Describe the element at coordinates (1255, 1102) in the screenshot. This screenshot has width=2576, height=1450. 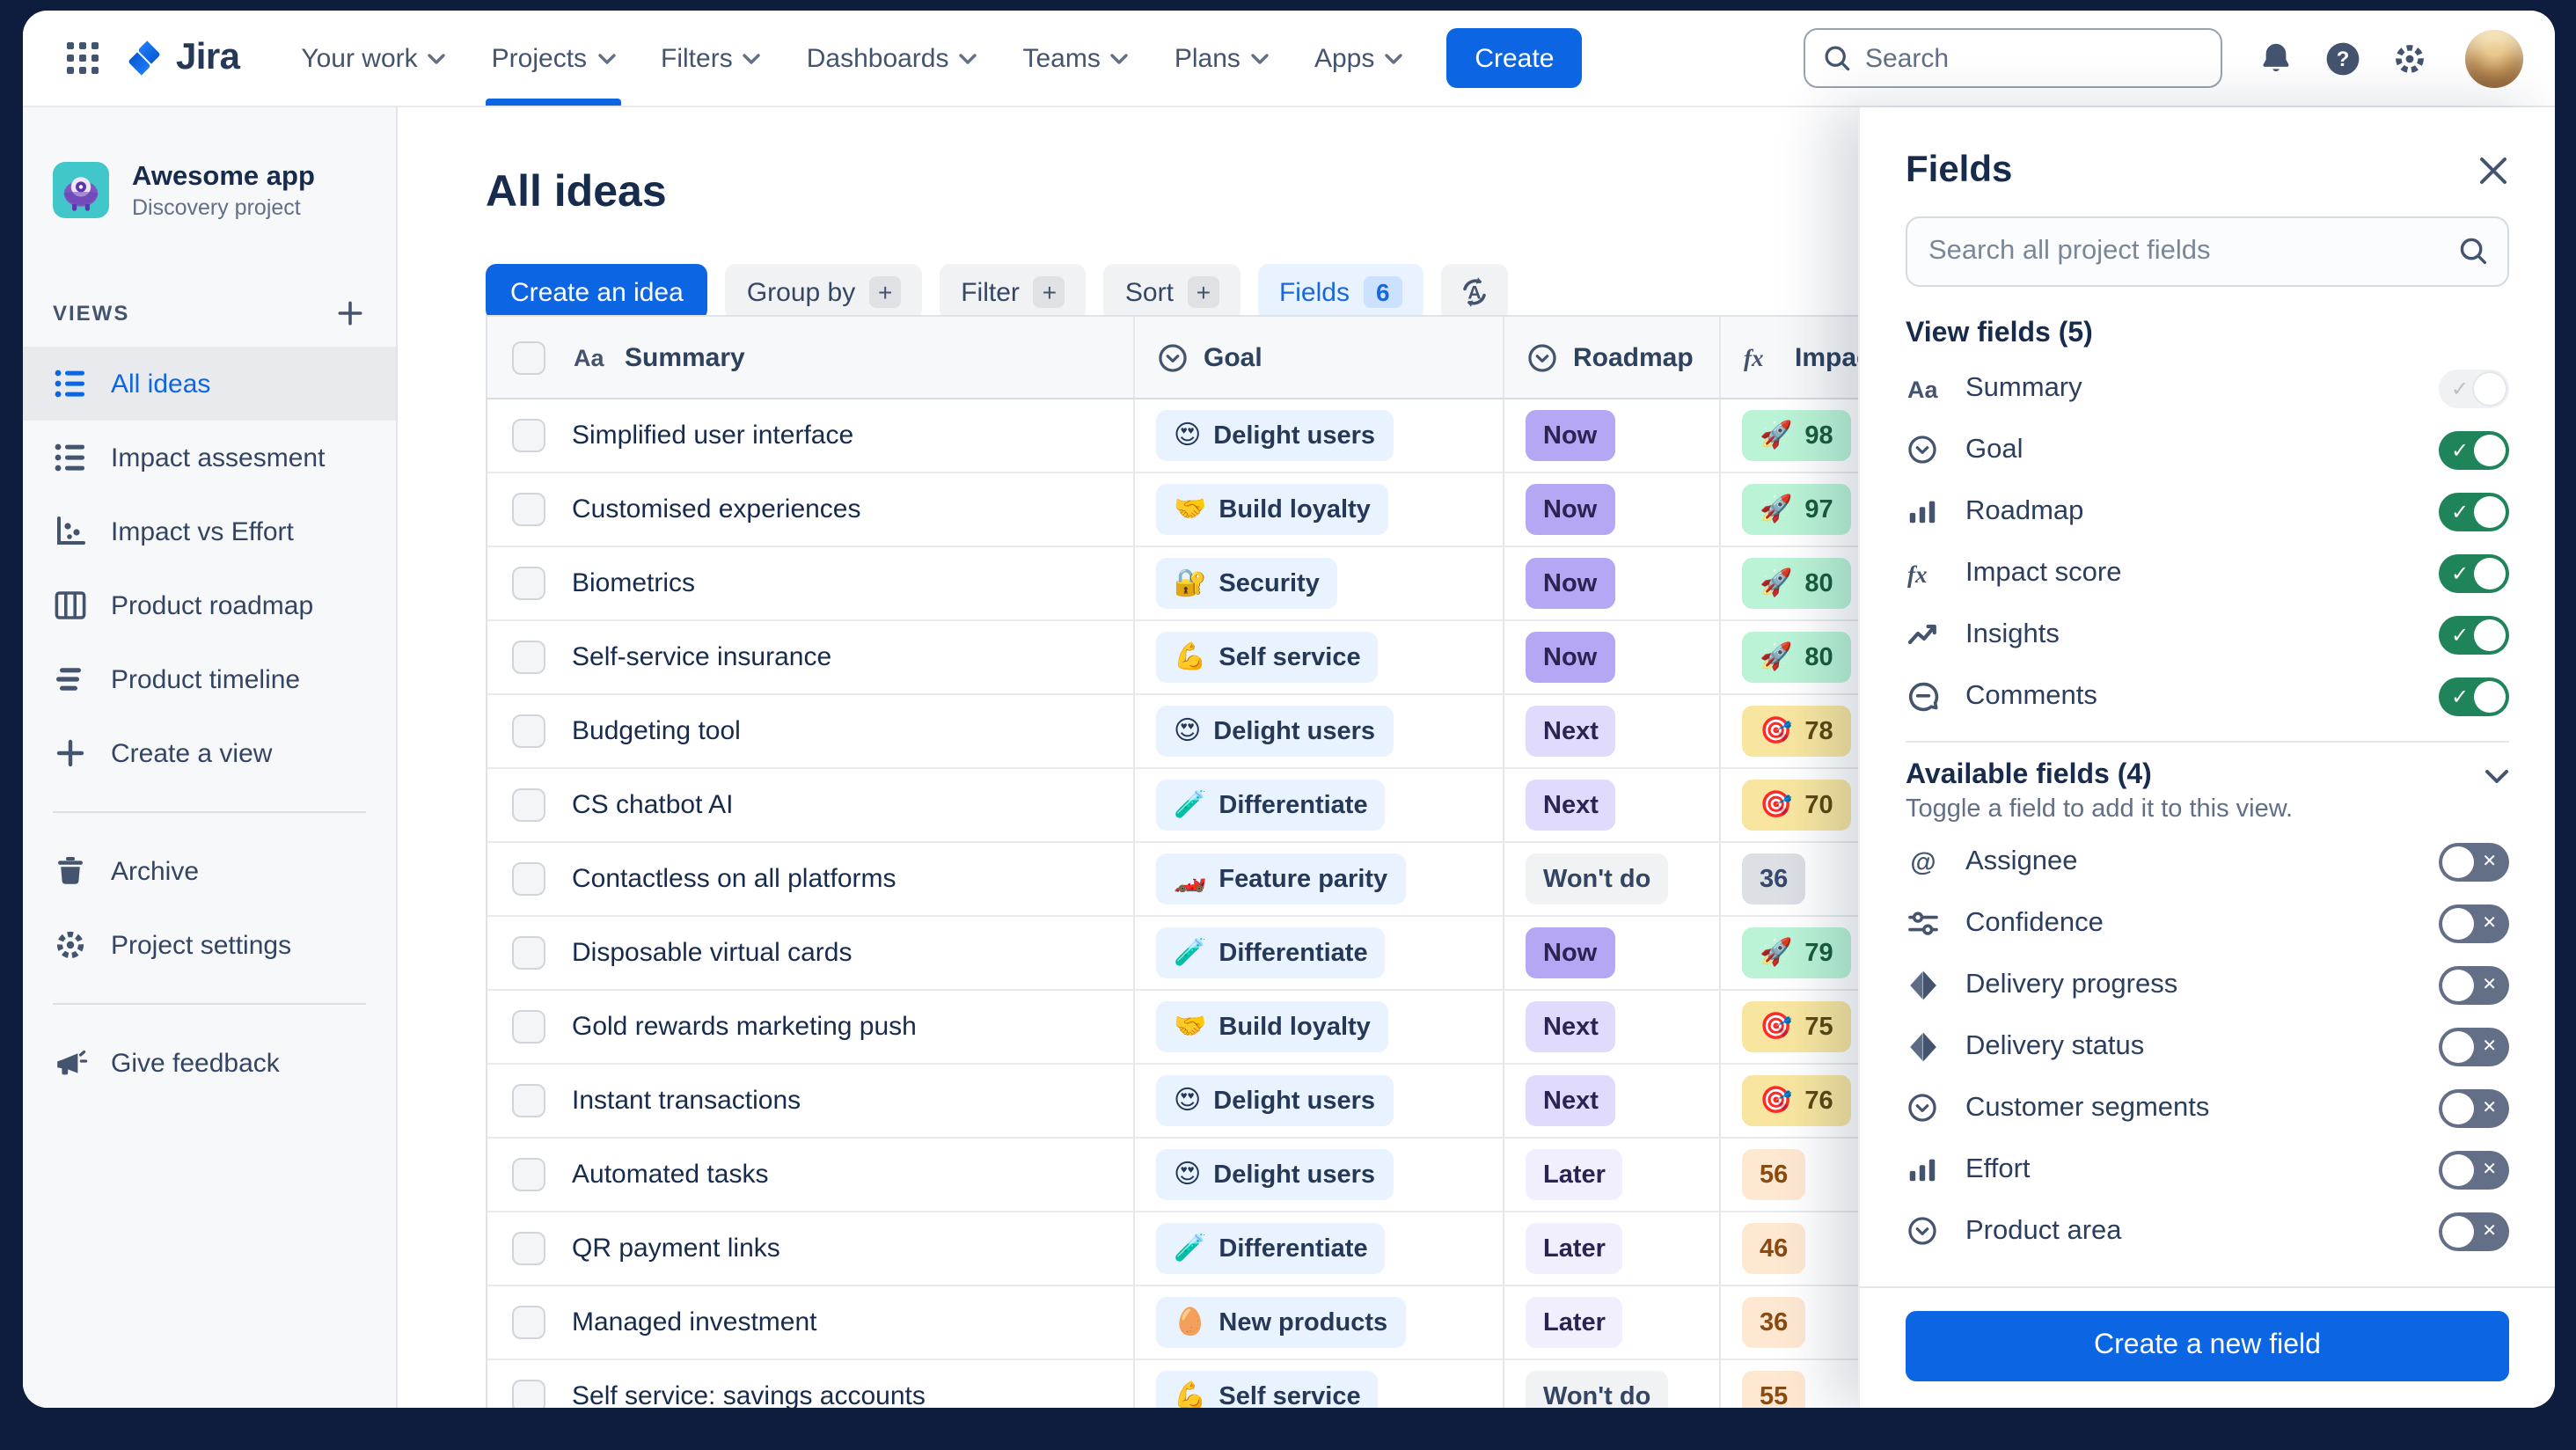
I see `table-row: Instant transactions 😍 Delight users` at that location.